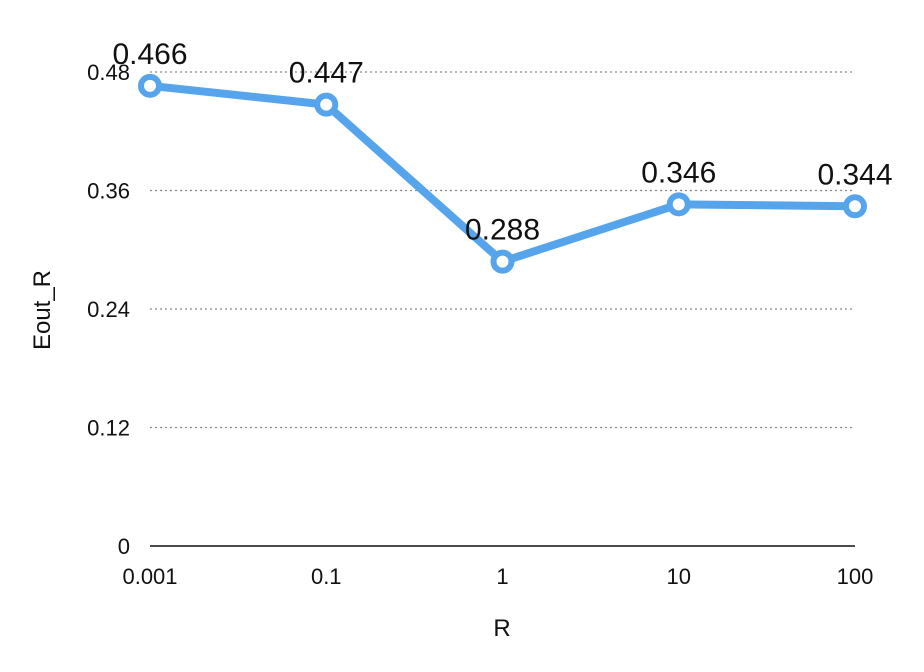 Image resolution: width=924 pixels, height=672 pixels. What do you see at coordinates (502, 576) in the screenshot?
I see `x-tick-label: 1` at bounding box center [502, 576].